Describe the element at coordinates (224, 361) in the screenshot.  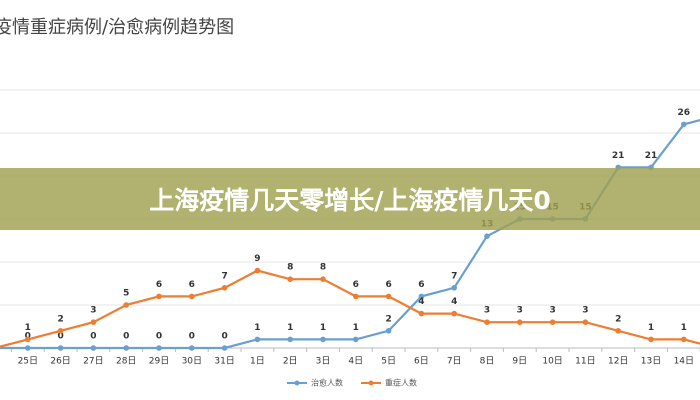
I see `x-tick-label: 31日` at that location.